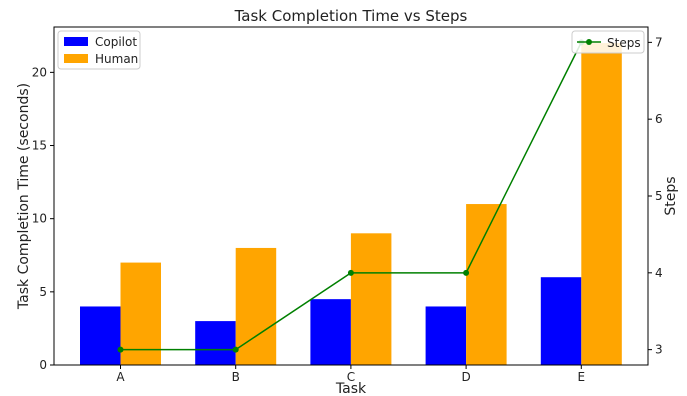 Image resolution: width=687 pixels, height=396 pixels. What do you see at coordinates (76, 58) in the screenshot?
I see `legend-swatch-human` at bounding box center [76, 58].